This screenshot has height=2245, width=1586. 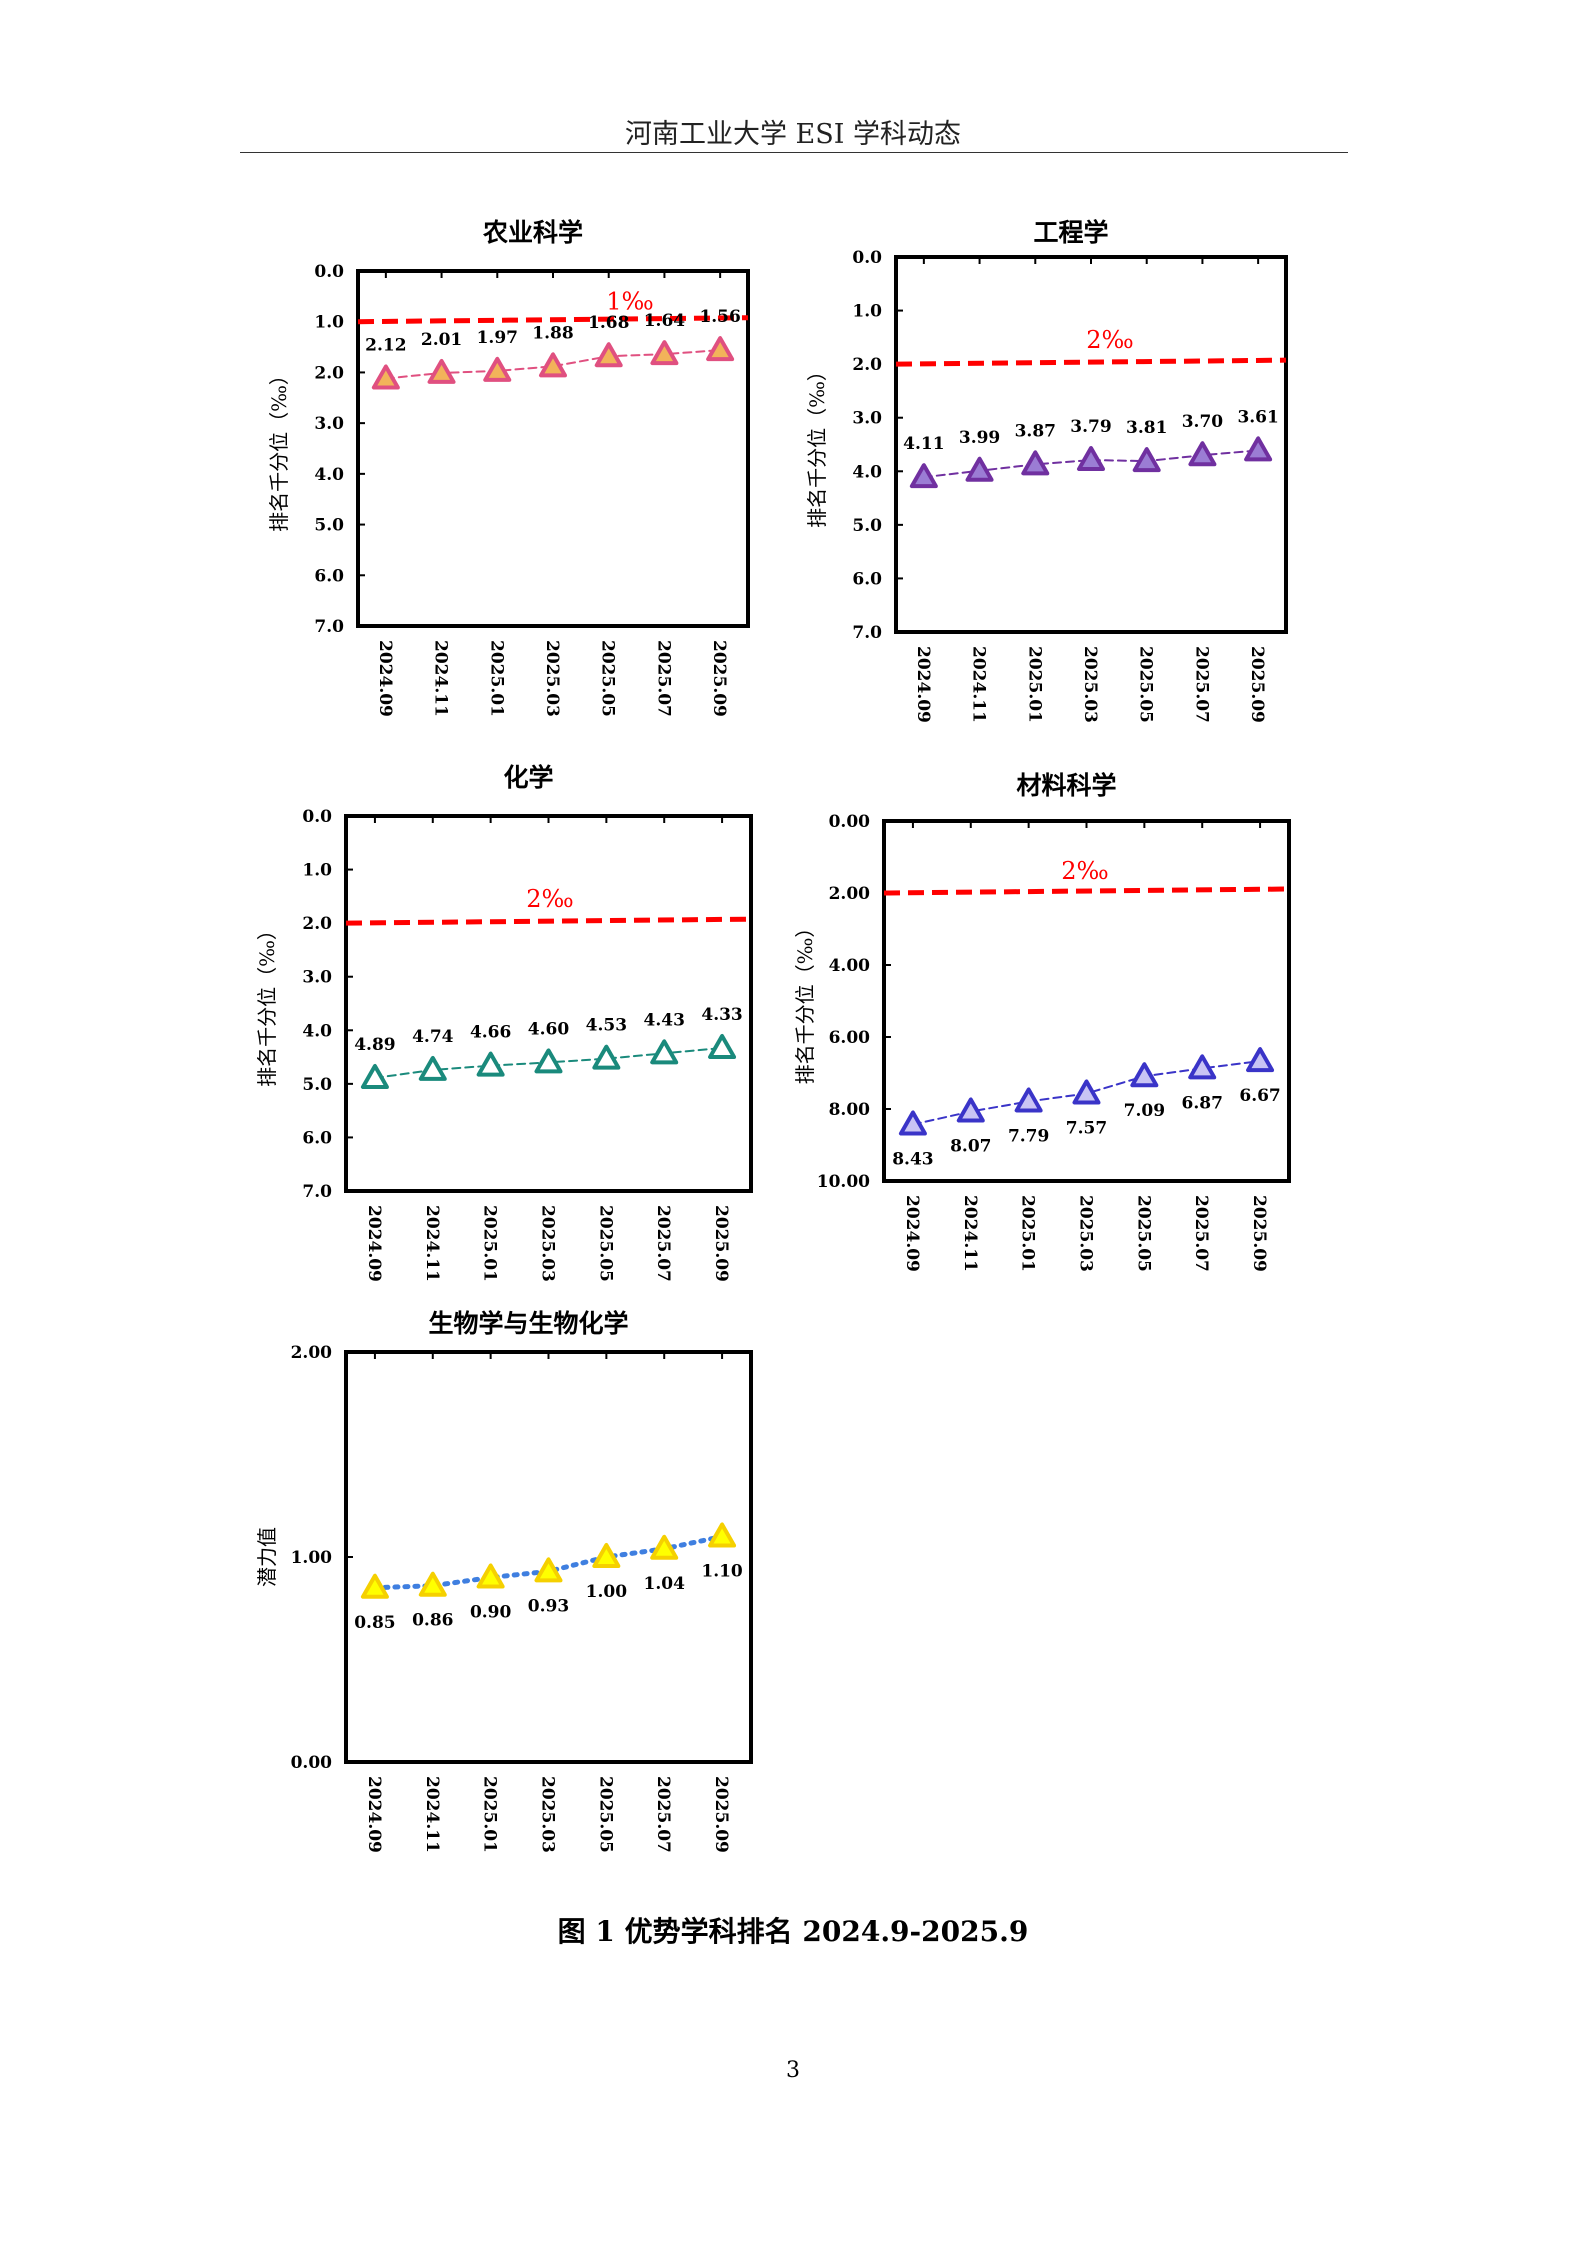 I want to click on data-label: 1.97, so click(x=497, y=338).